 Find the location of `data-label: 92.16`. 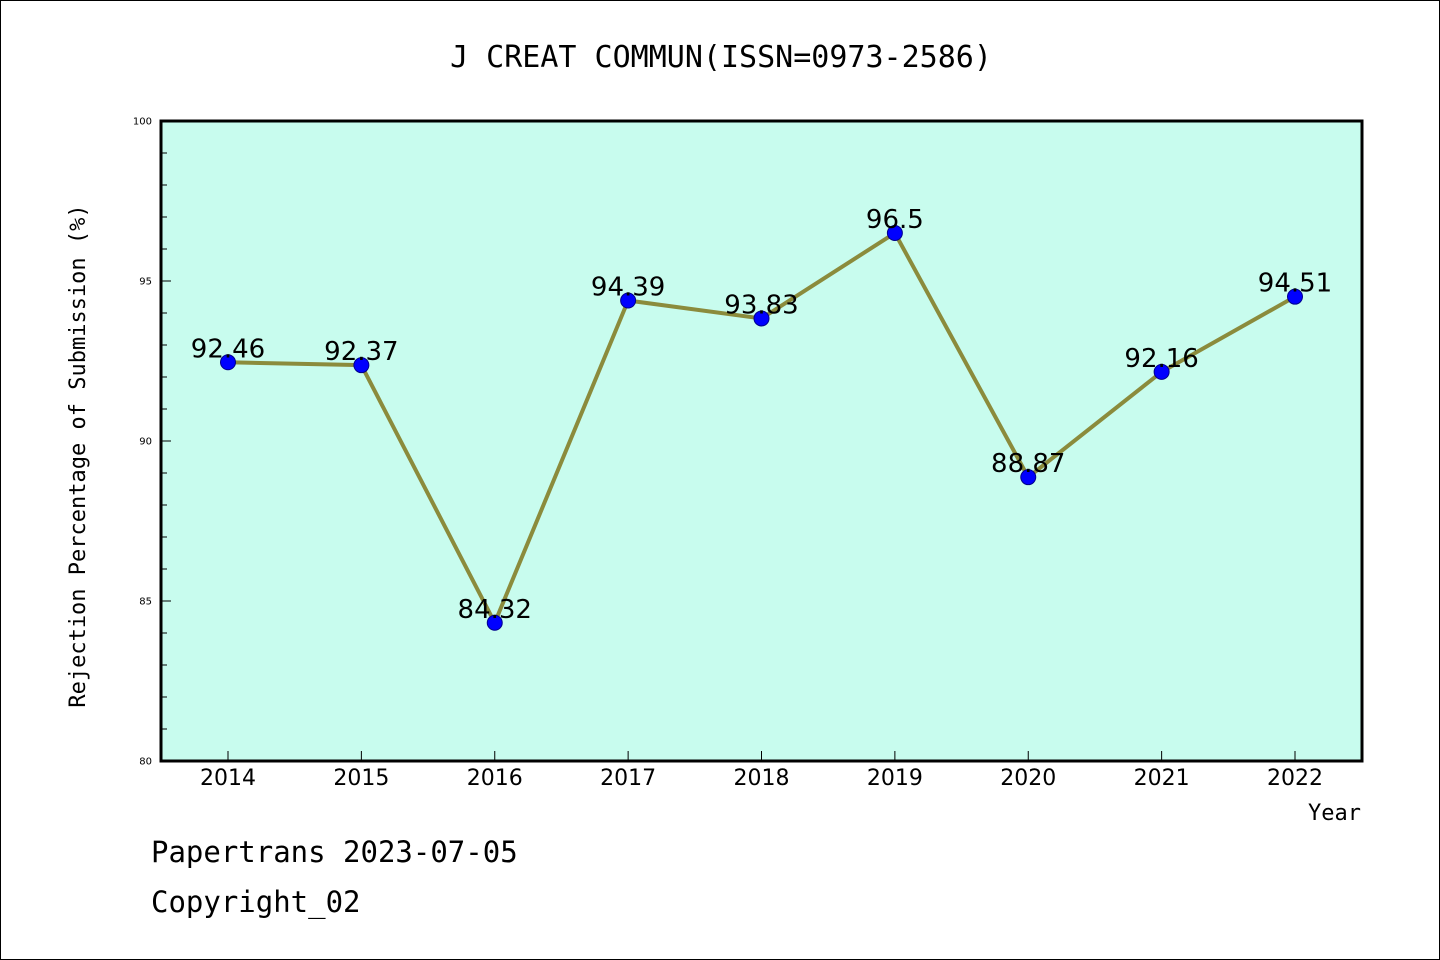

data-label: 92.16 is located at coordinates (1161, 359).